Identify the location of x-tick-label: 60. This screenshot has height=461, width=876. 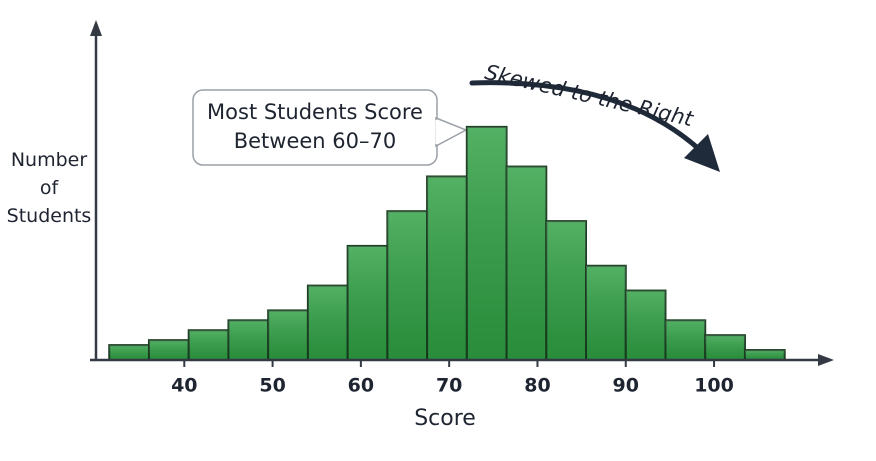
(361, 386).